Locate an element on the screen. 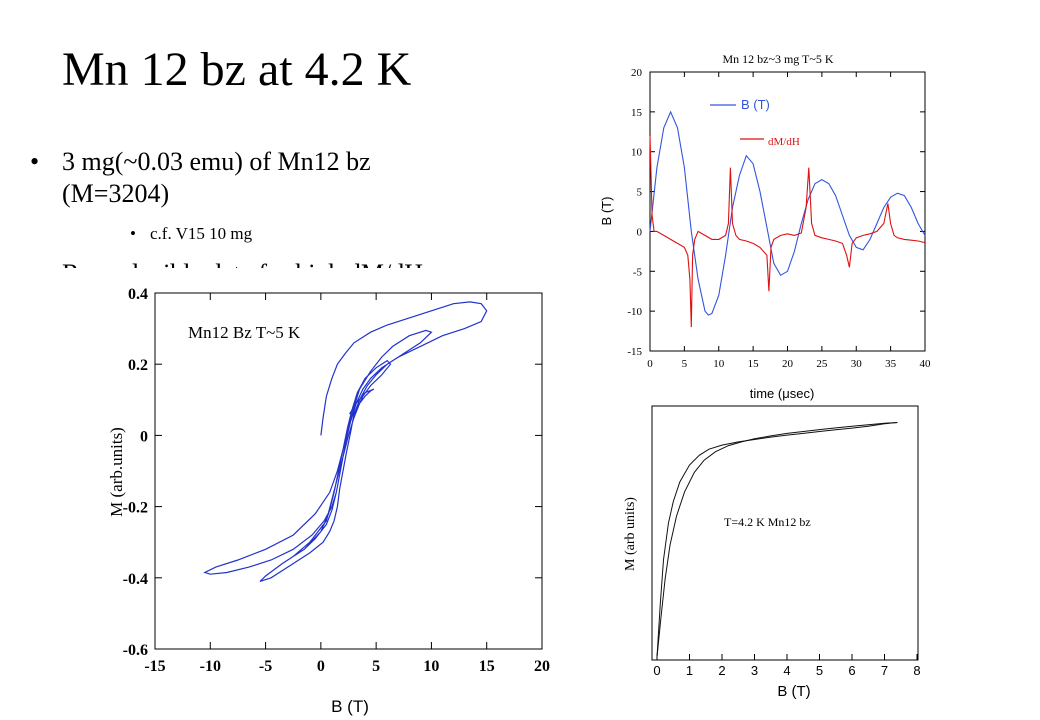 This screenshot has height=720, width=1040. magnetization-curve-up is located at coordinates (777, 540).